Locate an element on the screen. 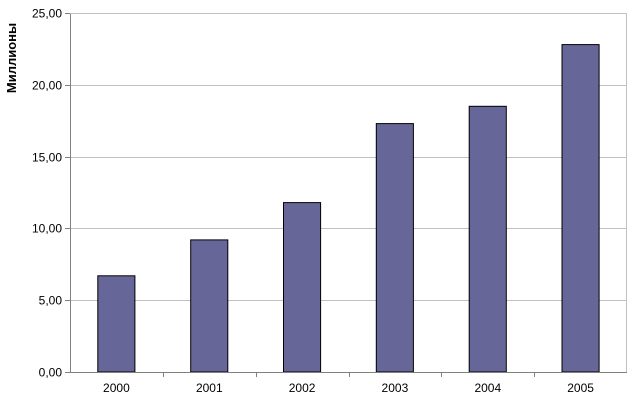  y-tick-label: 25,00 is located at coordinates (47, 14).